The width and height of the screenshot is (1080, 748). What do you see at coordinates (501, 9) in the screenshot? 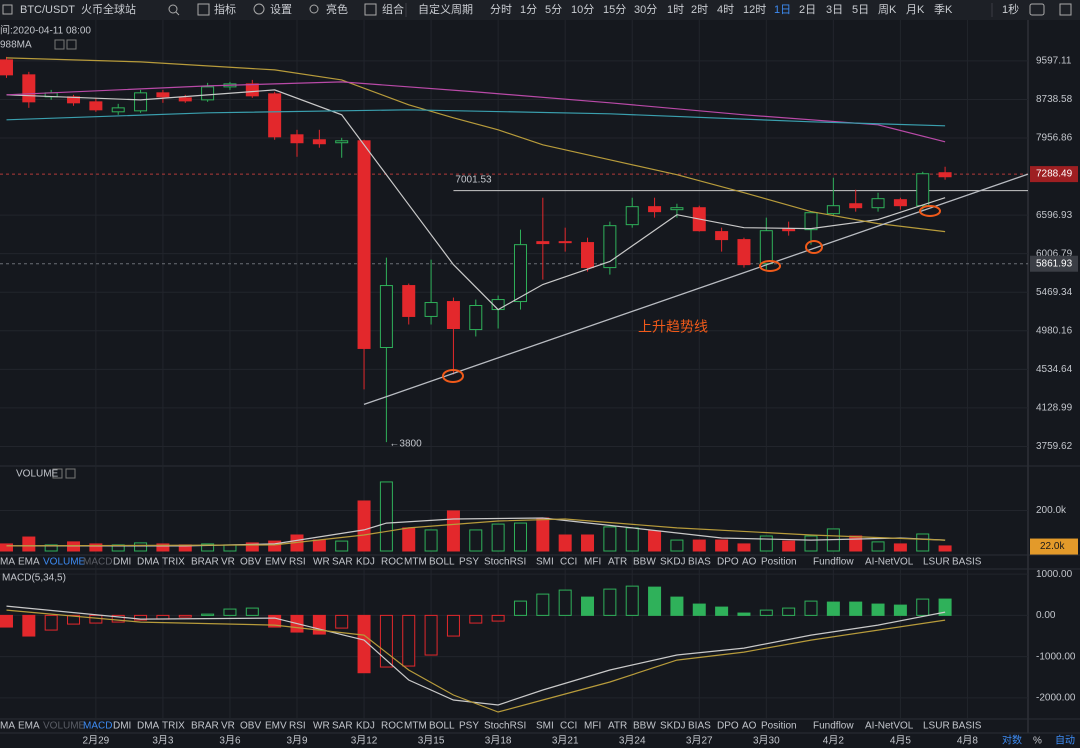
I see `period-button: 分时` at bounding box center [501, 9].